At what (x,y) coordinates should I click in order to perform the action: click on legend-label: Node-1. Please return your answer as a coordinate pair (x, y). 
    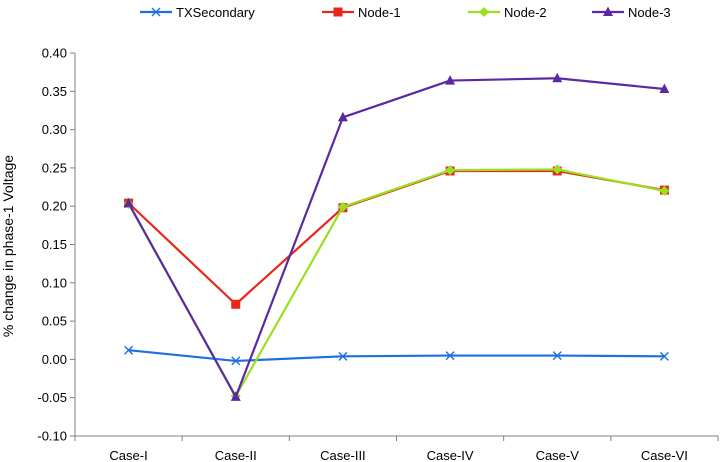
    Looking at the image, I should click on (379, 12).